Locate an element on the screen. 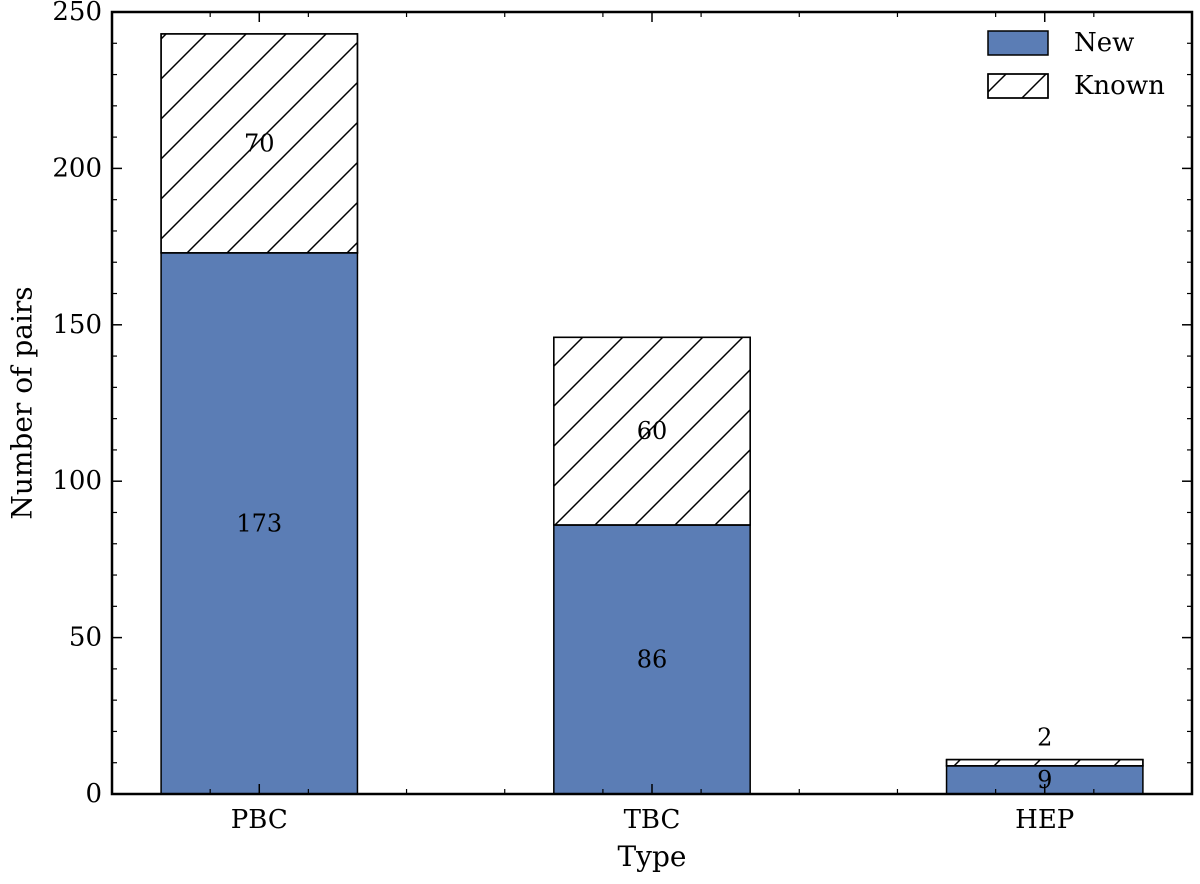 This screenshot has height=884, width=1200. x-tick-label: TBC is located at coordinates (652, 820).